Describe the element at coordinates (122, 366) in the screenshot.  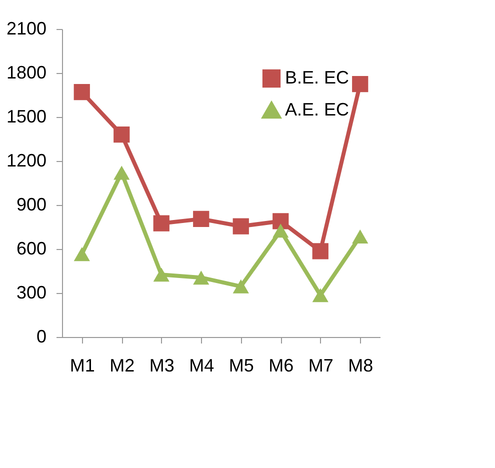
I see `x-tick-label: M2` at that location.